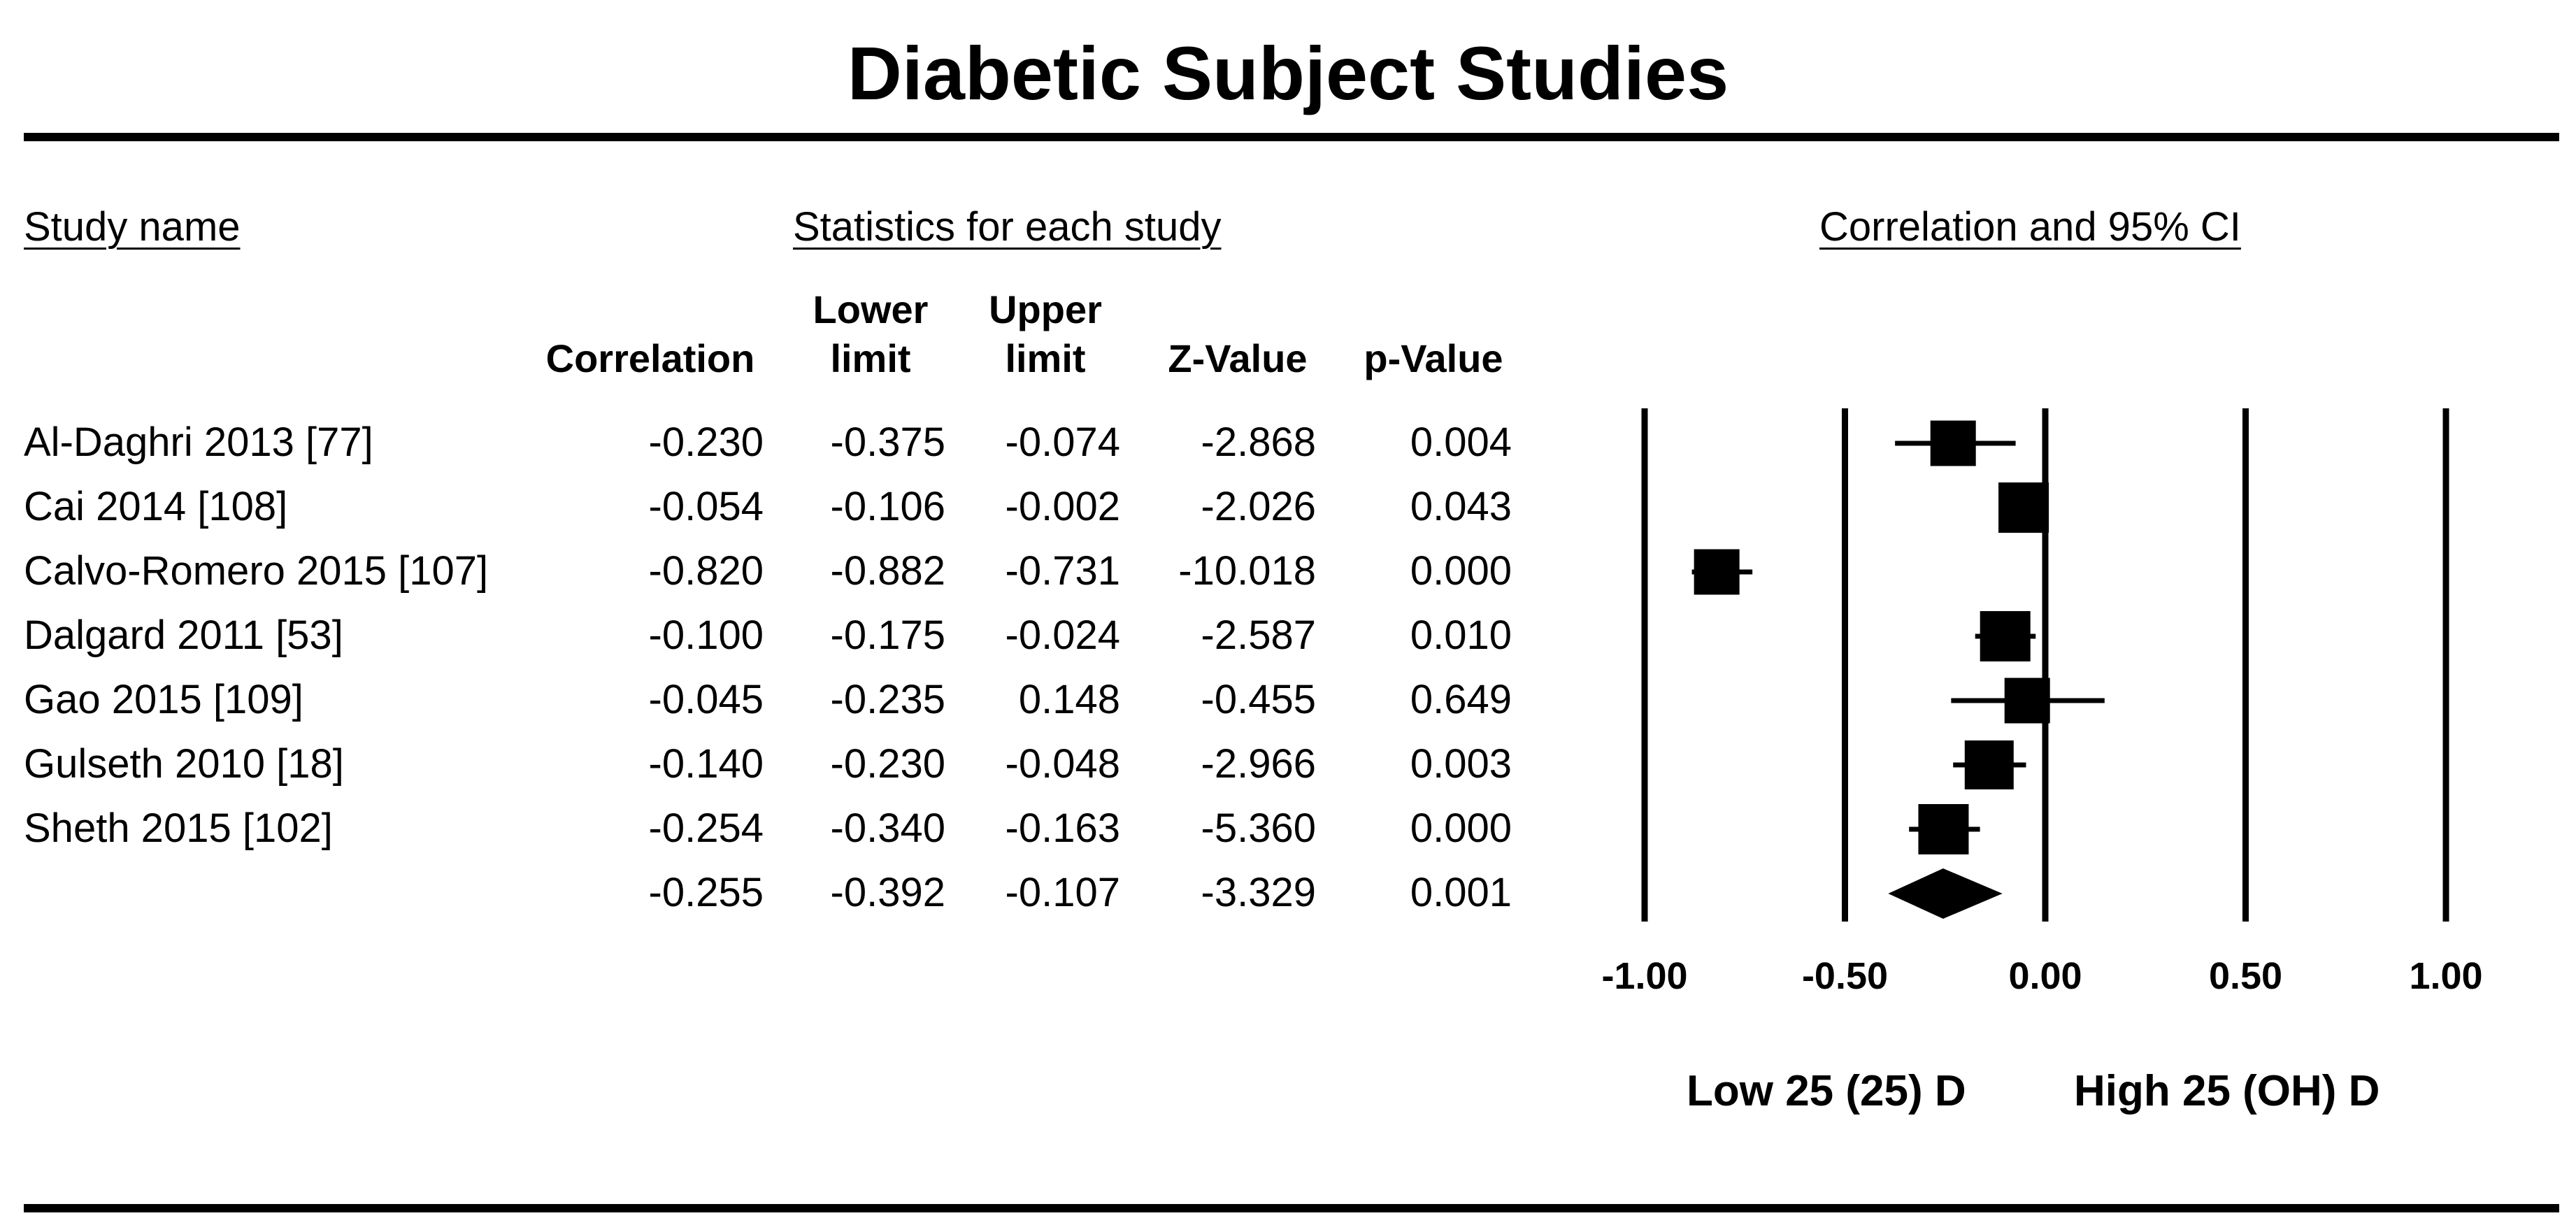  I want to click on col-lower-line2: limit, so click(870, 358).